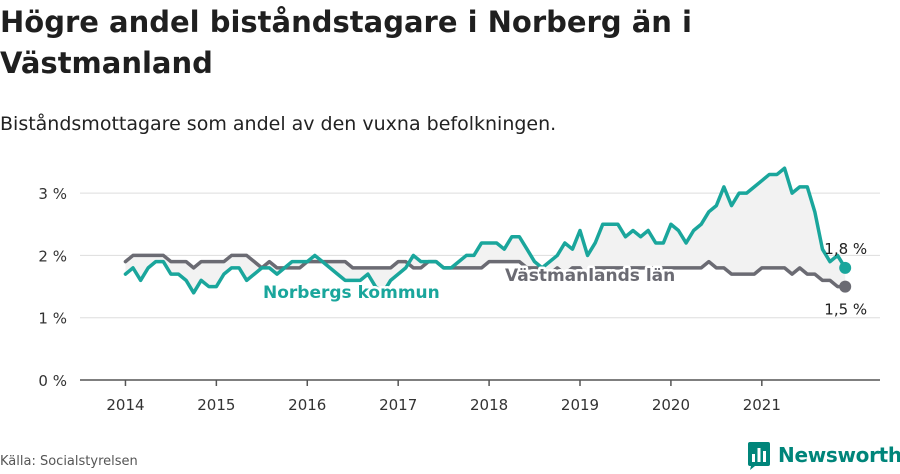 The image size is (900, 474). I want to click on series-label-vastmanland-halo: Västmanlands län, so click(590, 276).